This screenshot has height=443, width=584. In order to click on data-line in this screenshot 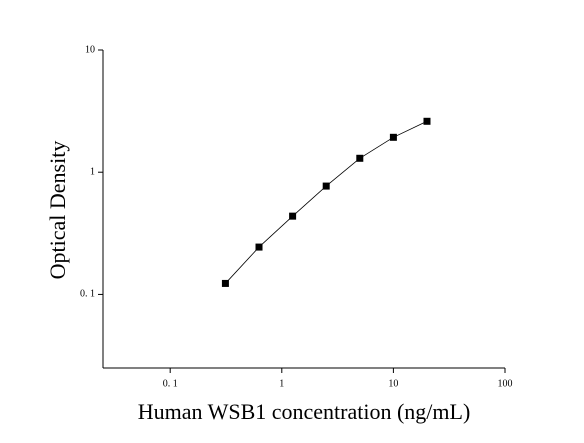, I will do `click(326, 202)`.